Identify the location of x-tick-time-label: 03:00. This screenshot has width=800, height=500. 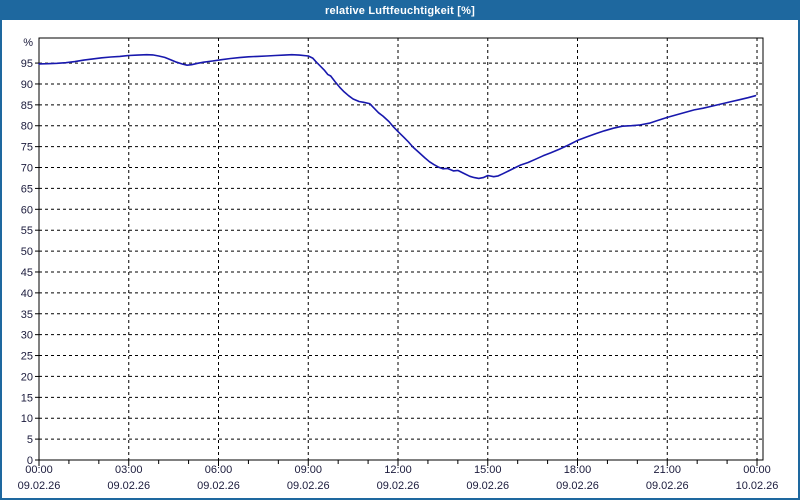
(129, 470).